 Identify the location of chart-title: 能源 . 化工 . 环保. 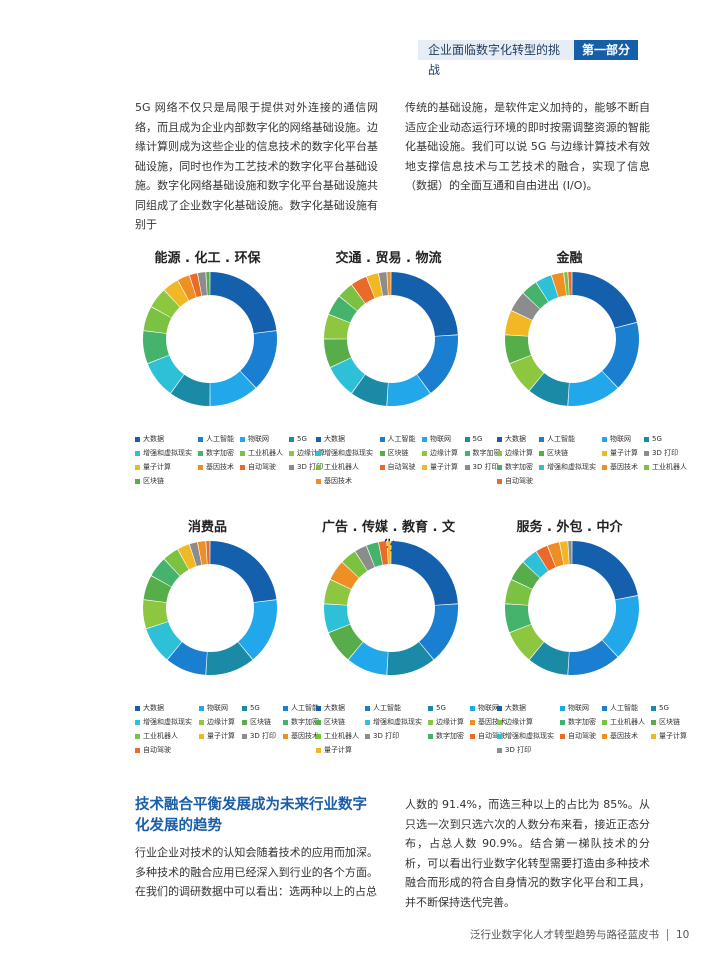
(207, 258).